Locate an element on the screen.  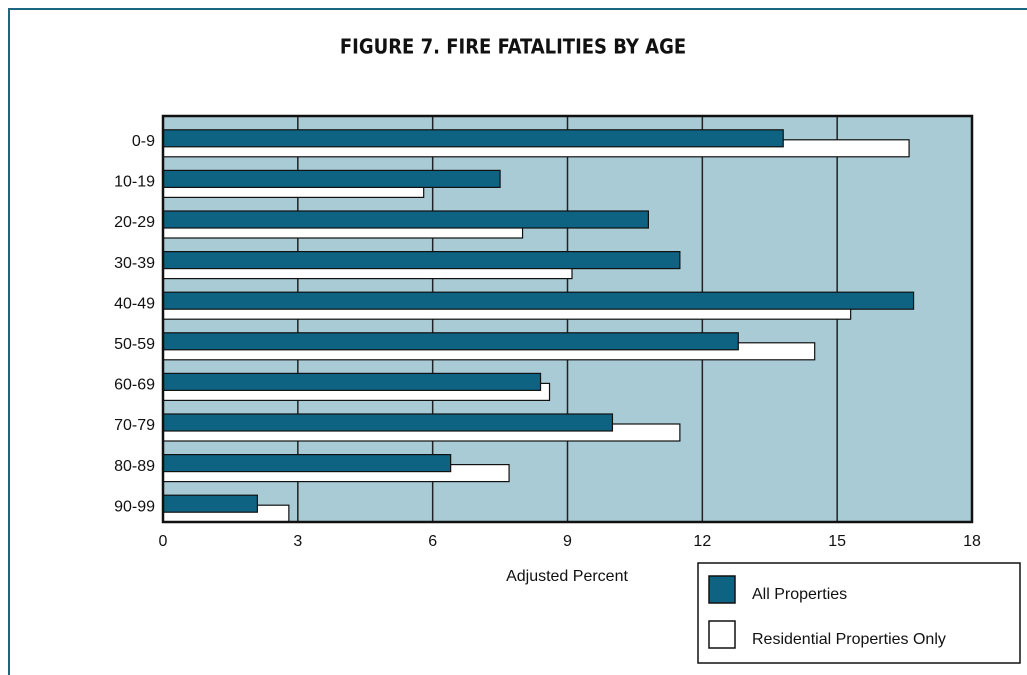
x-tick-label: 12 is located at coordinates (702, 541).